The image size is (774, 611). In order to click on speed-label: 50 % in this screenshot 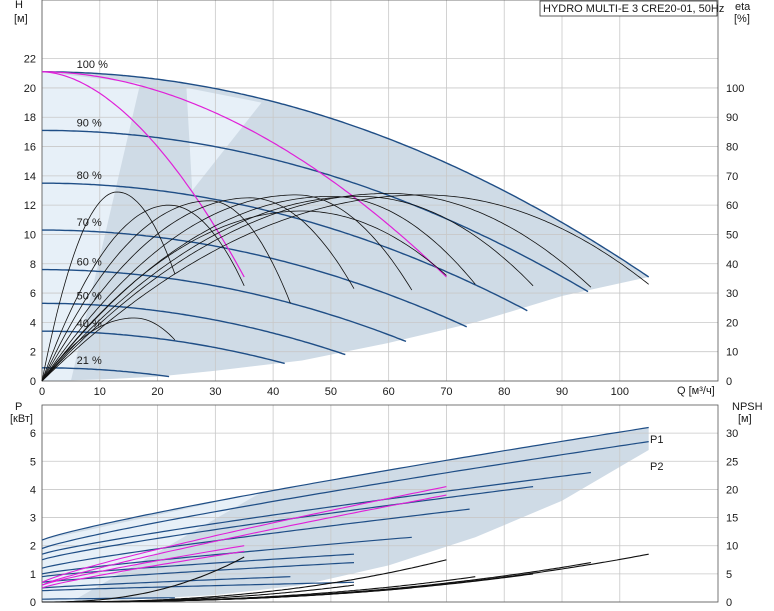, I will do `click(89, 296)`.